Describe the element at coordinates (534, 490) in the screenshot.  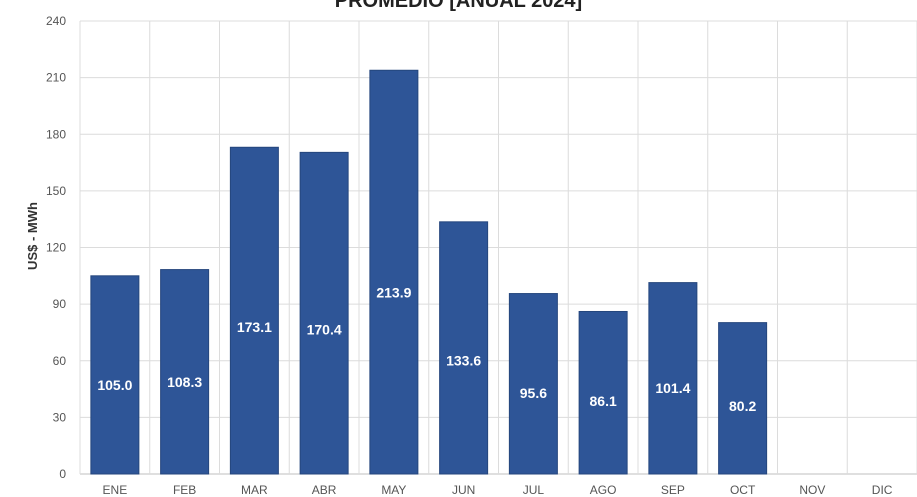
I see `x-tick-label-jul: JUL` at that location.